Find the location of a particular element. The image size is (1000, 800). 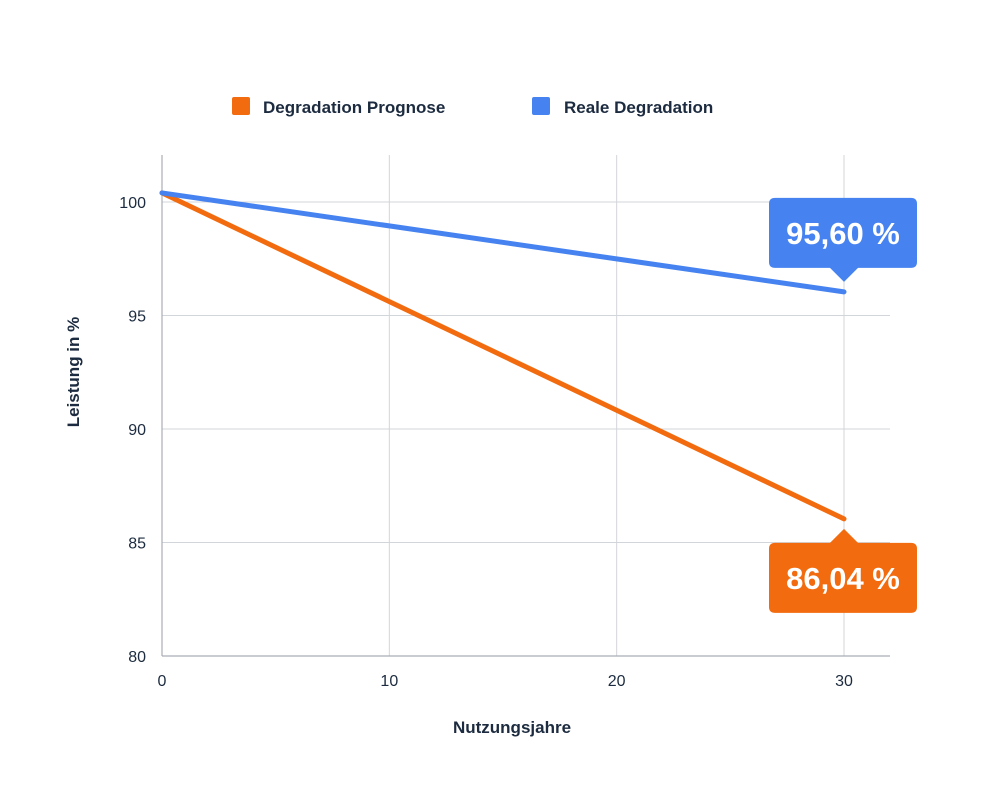

legend-swatch-real is located at coordinates (541, 106).